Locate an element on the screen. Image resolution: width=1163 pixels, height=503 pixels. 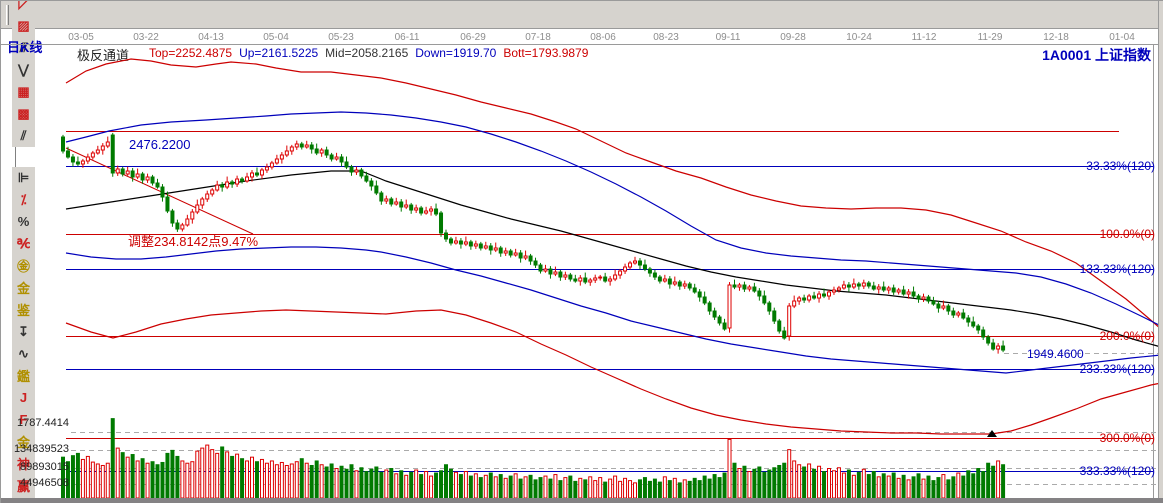
date-axis-label: 03-22 is located at coordinates (146, 37).